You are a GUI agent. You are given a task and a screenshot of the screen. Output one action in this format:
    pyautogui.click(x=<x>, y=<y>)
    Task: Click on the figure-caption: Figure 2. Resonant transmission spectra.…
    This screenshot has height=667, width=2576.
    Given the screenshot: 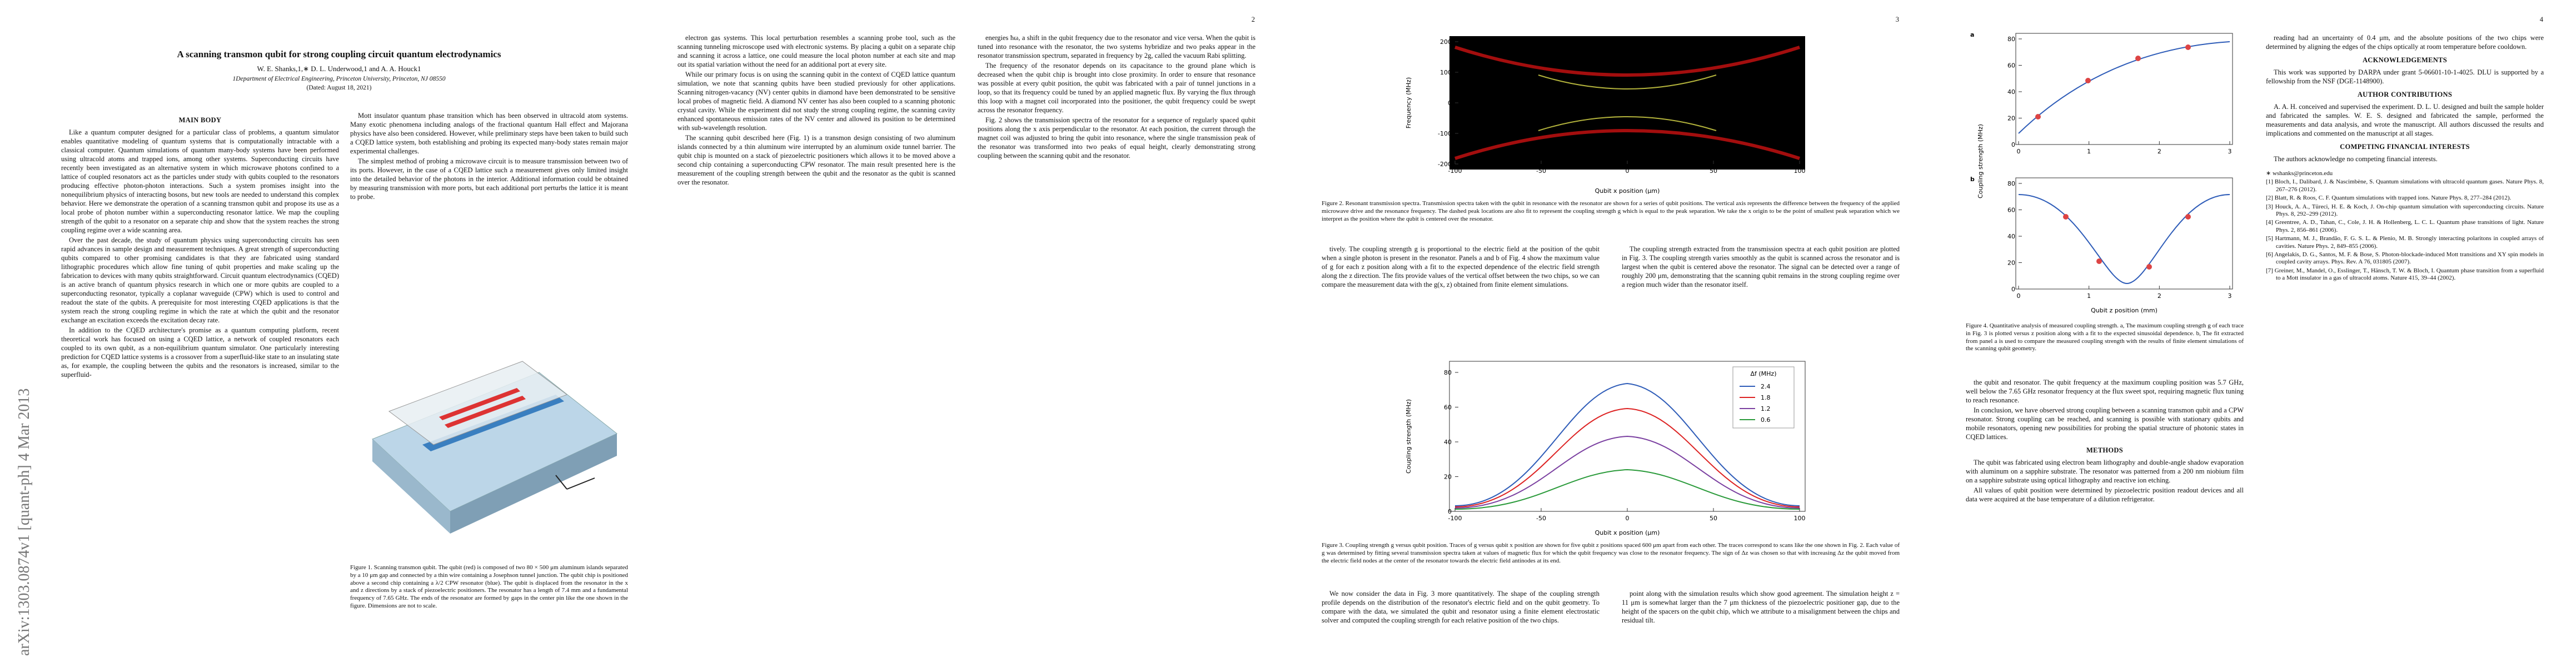 What is the action you would take?
    pyautogui.click(x=1611, y=211)
    